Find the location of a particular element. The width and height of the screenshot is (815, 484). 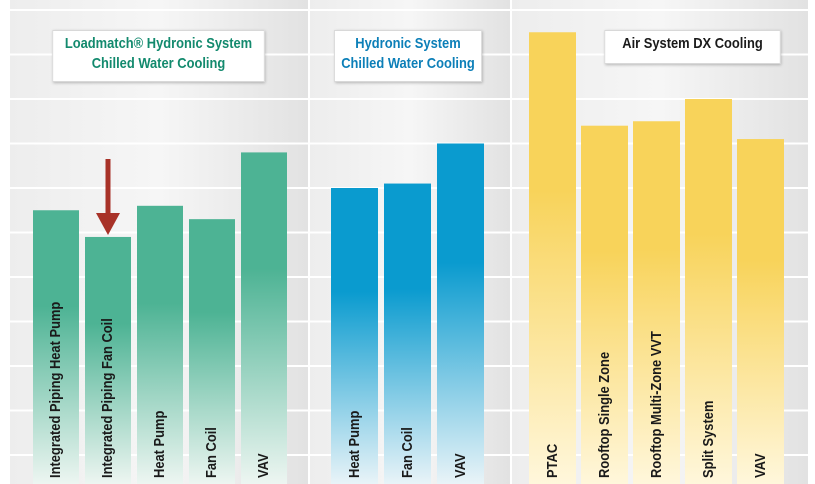

bar-label: Integrated Piping Heat Pump is located at coordinates (55, 389).